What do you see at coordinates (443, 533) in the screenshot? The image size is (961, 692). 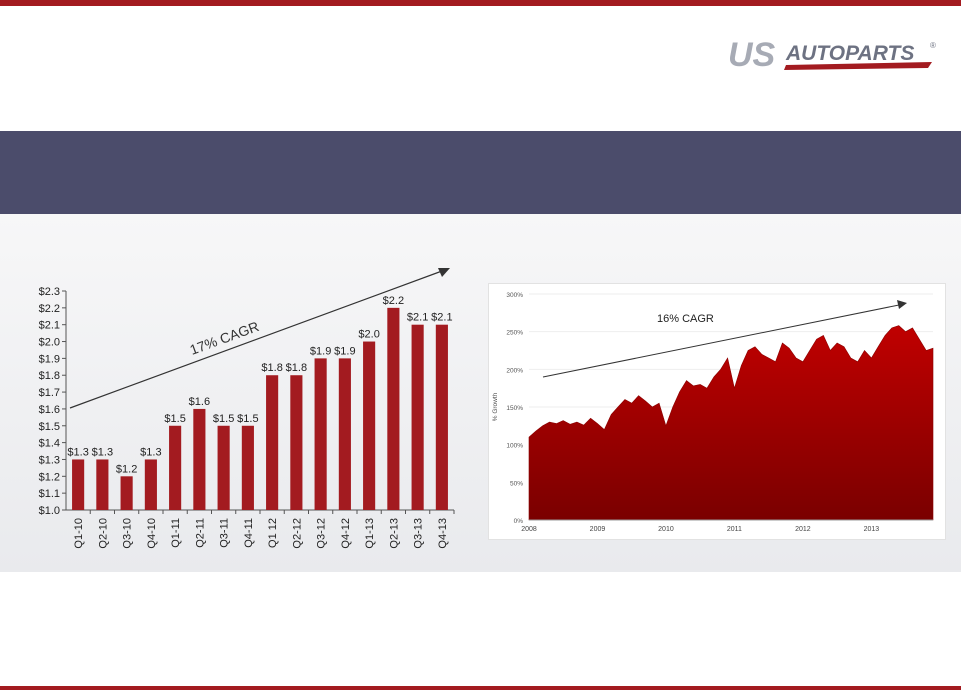 I see `x-tick-label: Q4-13` at bounding box center [443, 533].